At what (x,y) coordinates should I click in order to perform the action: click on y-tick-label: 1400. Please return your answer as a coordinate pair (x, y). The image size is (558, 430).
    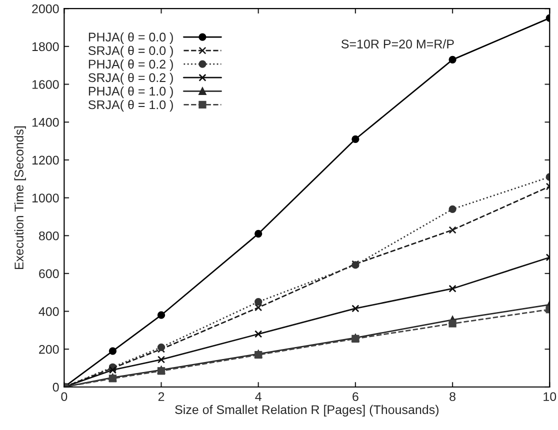
    Looking at the image, I should click on (45, 122).